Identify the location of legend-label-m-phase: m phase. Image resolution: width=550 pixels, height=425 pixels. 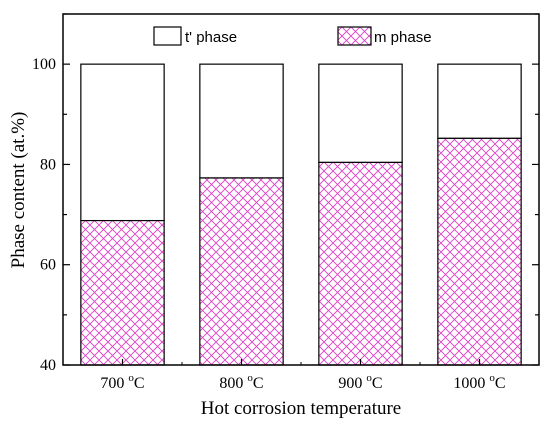
(403, 37).